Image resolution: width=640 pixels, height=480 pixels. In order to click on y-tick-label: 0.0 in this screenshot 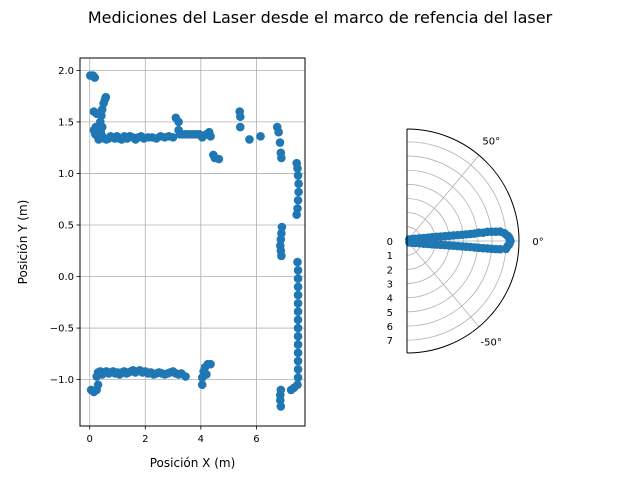, I will do `click(66, 277)`.